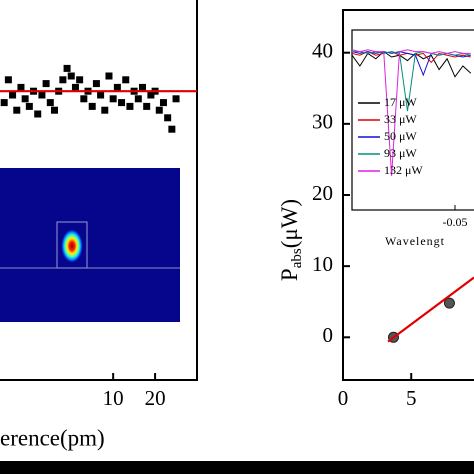 This screenshot has height=474, width=474. What do you see at coordinates (322, 264) in the screenshot?
I see `y-tick-label: 10` at bounding box center [322, 264].